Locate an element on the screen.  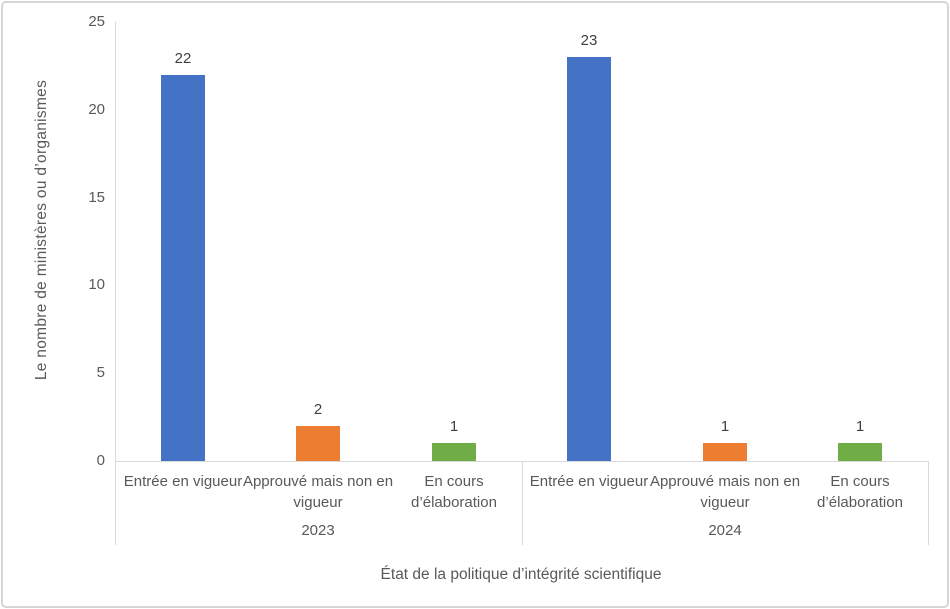
group-label-2023: 2023 is located at coordinates (318, 530).